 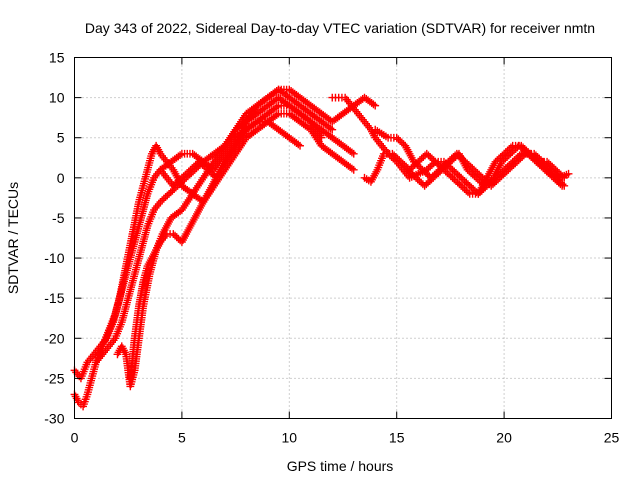 What do you see at coordinates (182, 438) in the screenshot?
I see `x-tick-label: 5` at bounding box center [182, 438].